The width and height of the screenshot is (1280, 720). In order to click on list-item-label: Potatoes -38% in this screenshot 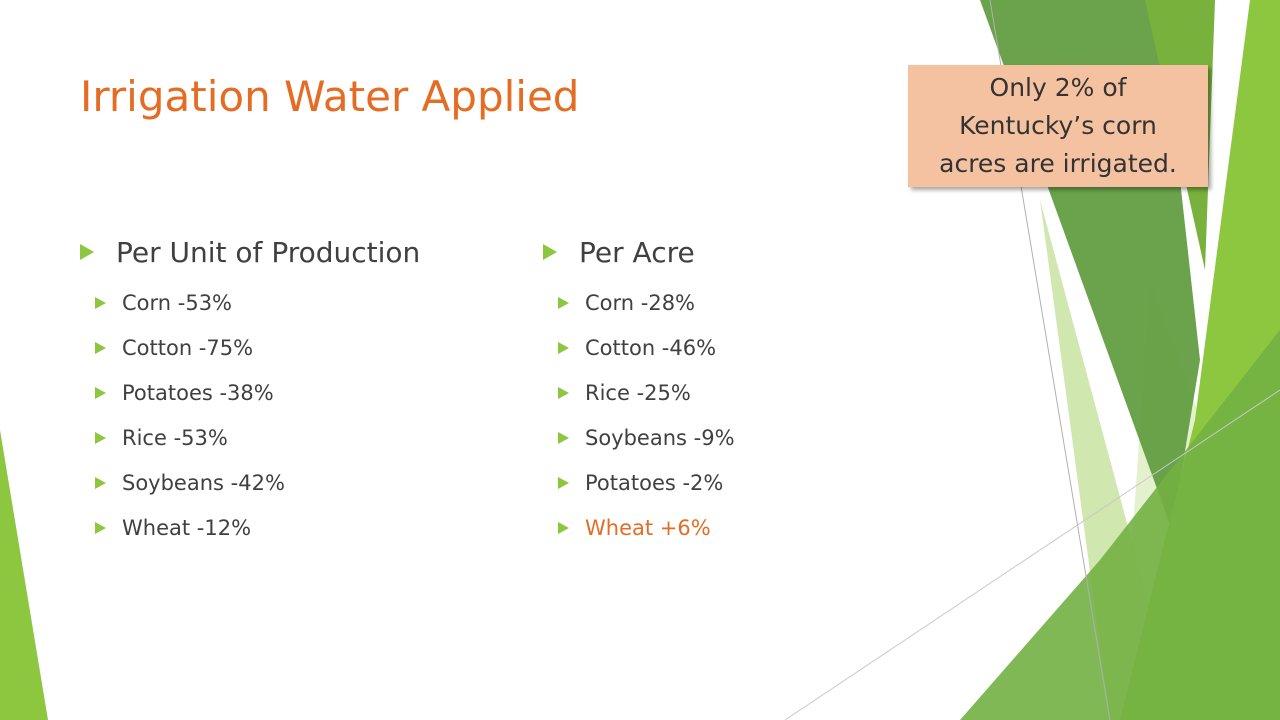, I will do `click(198, 392)`.